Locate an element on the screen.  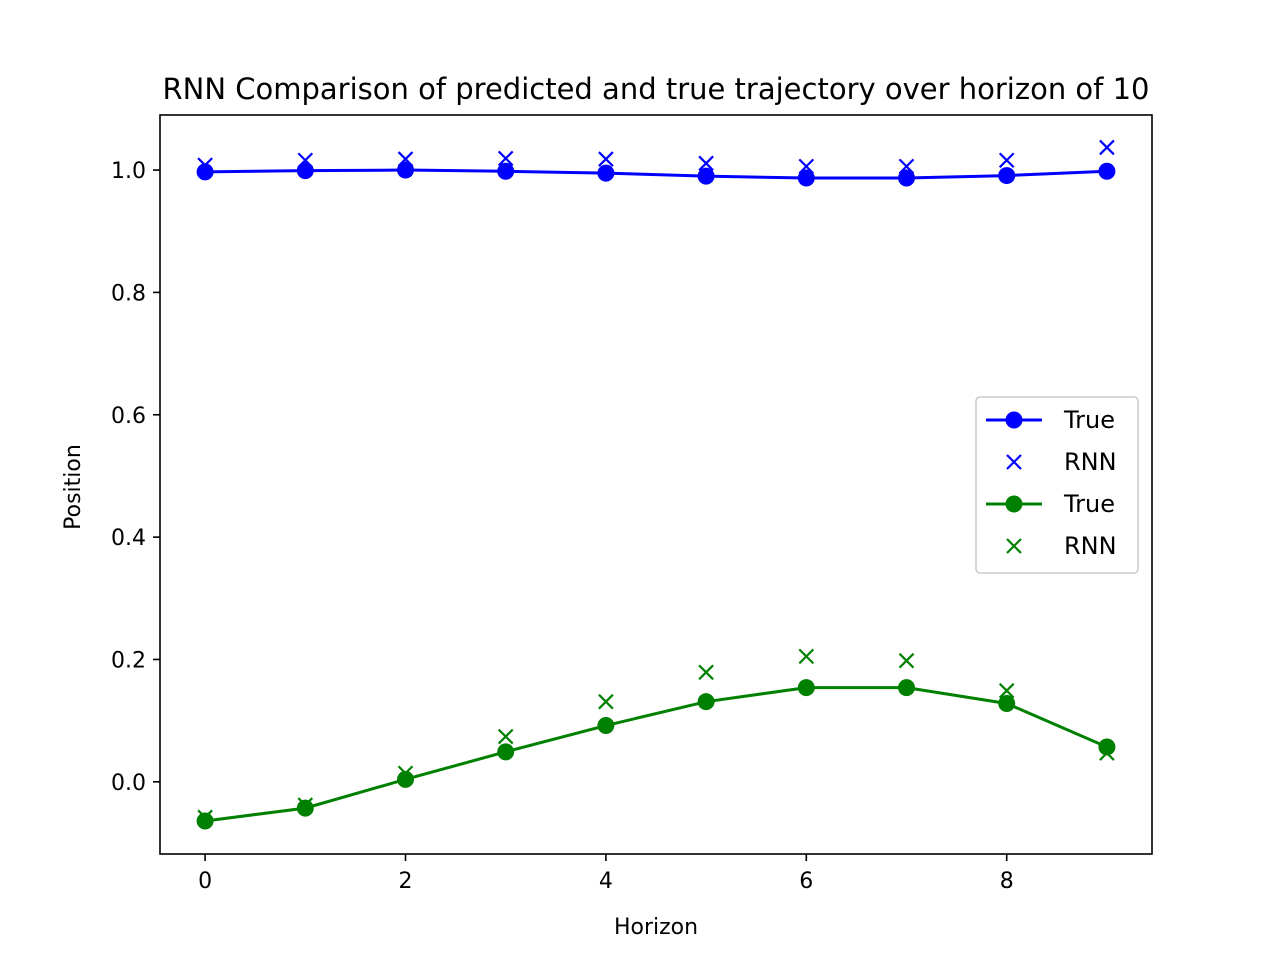
legend-box is located at coordinates (1057, 485).